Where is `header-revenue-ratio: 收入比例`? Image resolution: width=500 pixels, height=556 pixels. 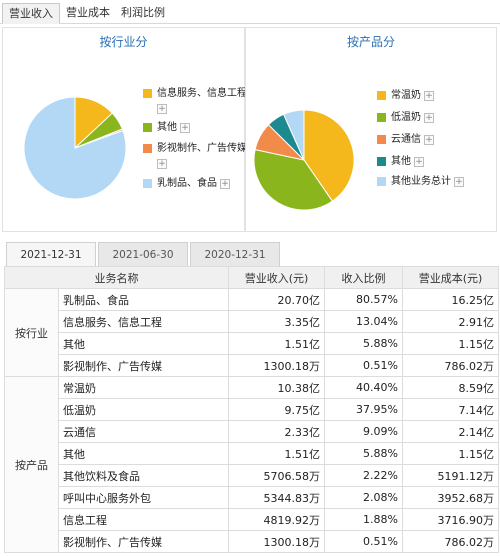 header-revenue-ratio: 收入比例 is located at coordinates (363, 277).